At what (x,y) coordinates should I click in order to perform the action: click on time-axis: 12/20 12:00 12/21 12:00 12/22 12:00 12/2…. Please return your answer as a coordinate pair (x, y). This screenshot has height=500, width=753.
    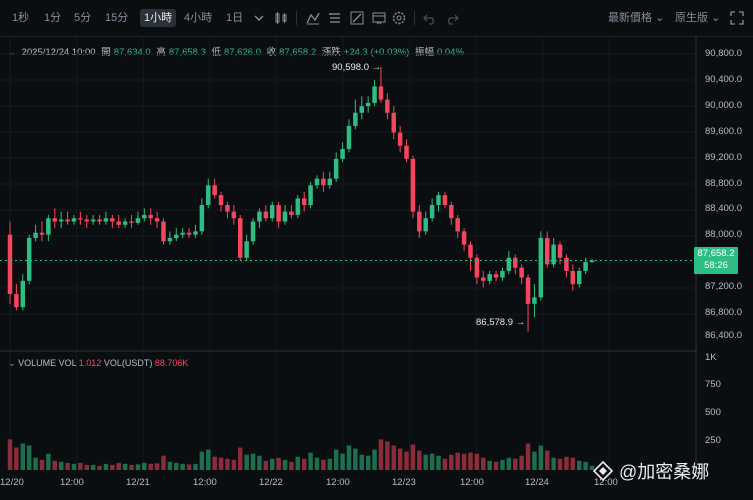
    Looking at the image, I should click on (348, 486).